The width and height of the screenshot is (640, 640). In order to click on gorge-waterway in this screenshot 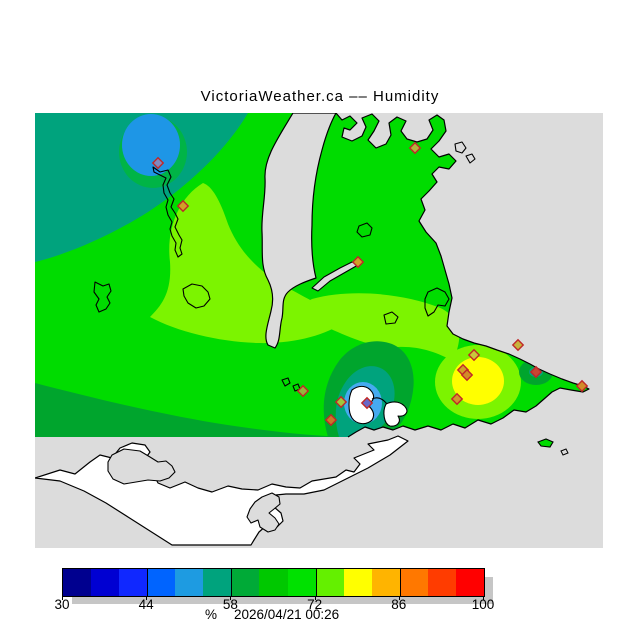, I will do `click(379, 401)`.